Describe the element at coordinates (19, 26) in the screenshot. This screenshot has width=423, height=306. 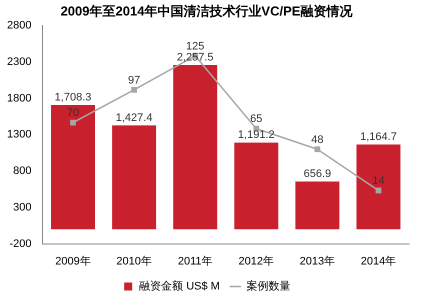
I see `y-tick-label: 2800` at that location.